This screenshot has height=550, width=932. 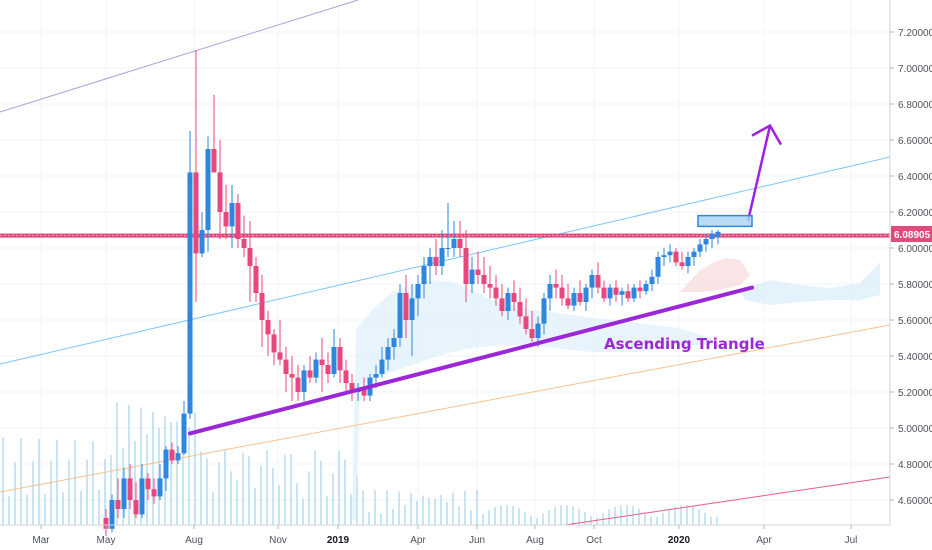 I want to click on x-tick-label: Jun, so click(x=477, y=540).